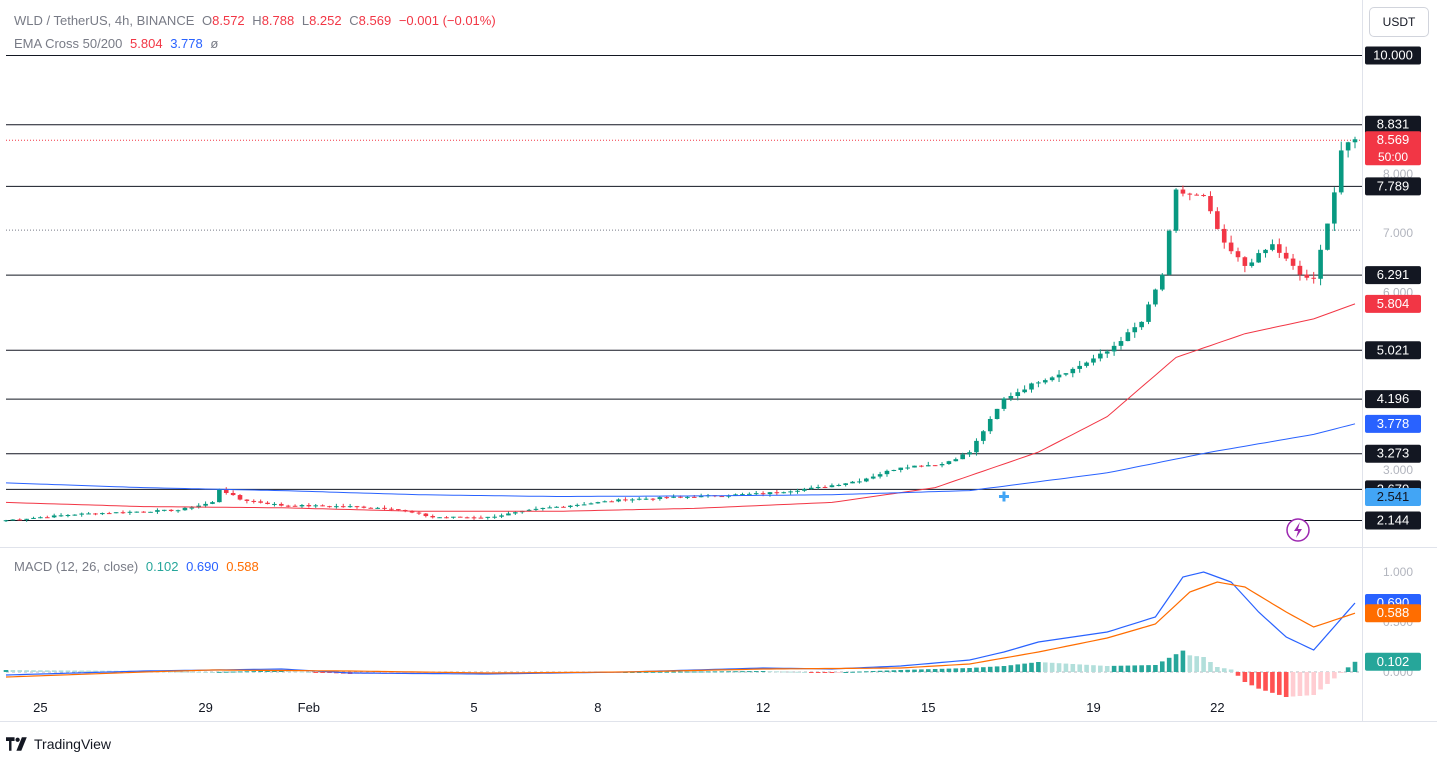  I want to click on low-value: 8.252, so click(325, 20).